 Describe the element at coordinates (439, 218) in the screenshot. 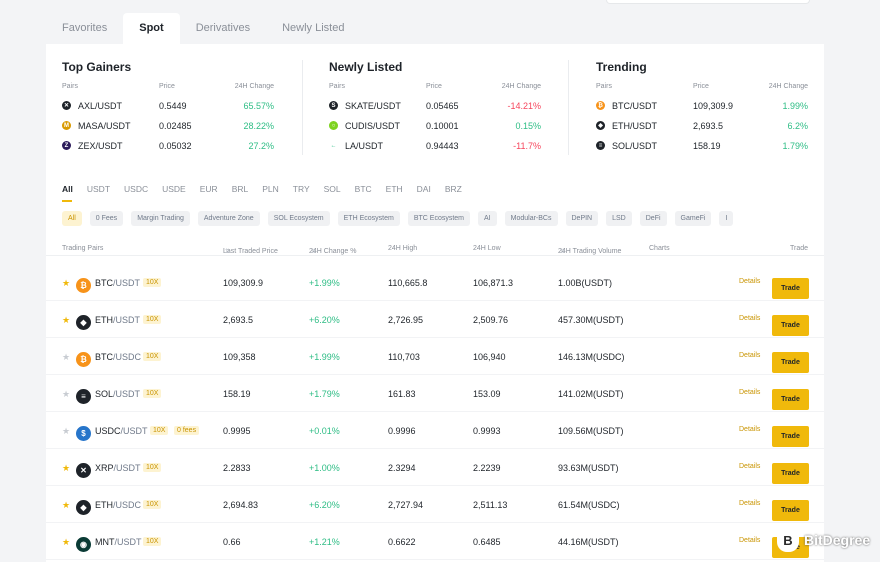

I see `chip-btc-ecosystem: BTC Ecosystem` at that location.